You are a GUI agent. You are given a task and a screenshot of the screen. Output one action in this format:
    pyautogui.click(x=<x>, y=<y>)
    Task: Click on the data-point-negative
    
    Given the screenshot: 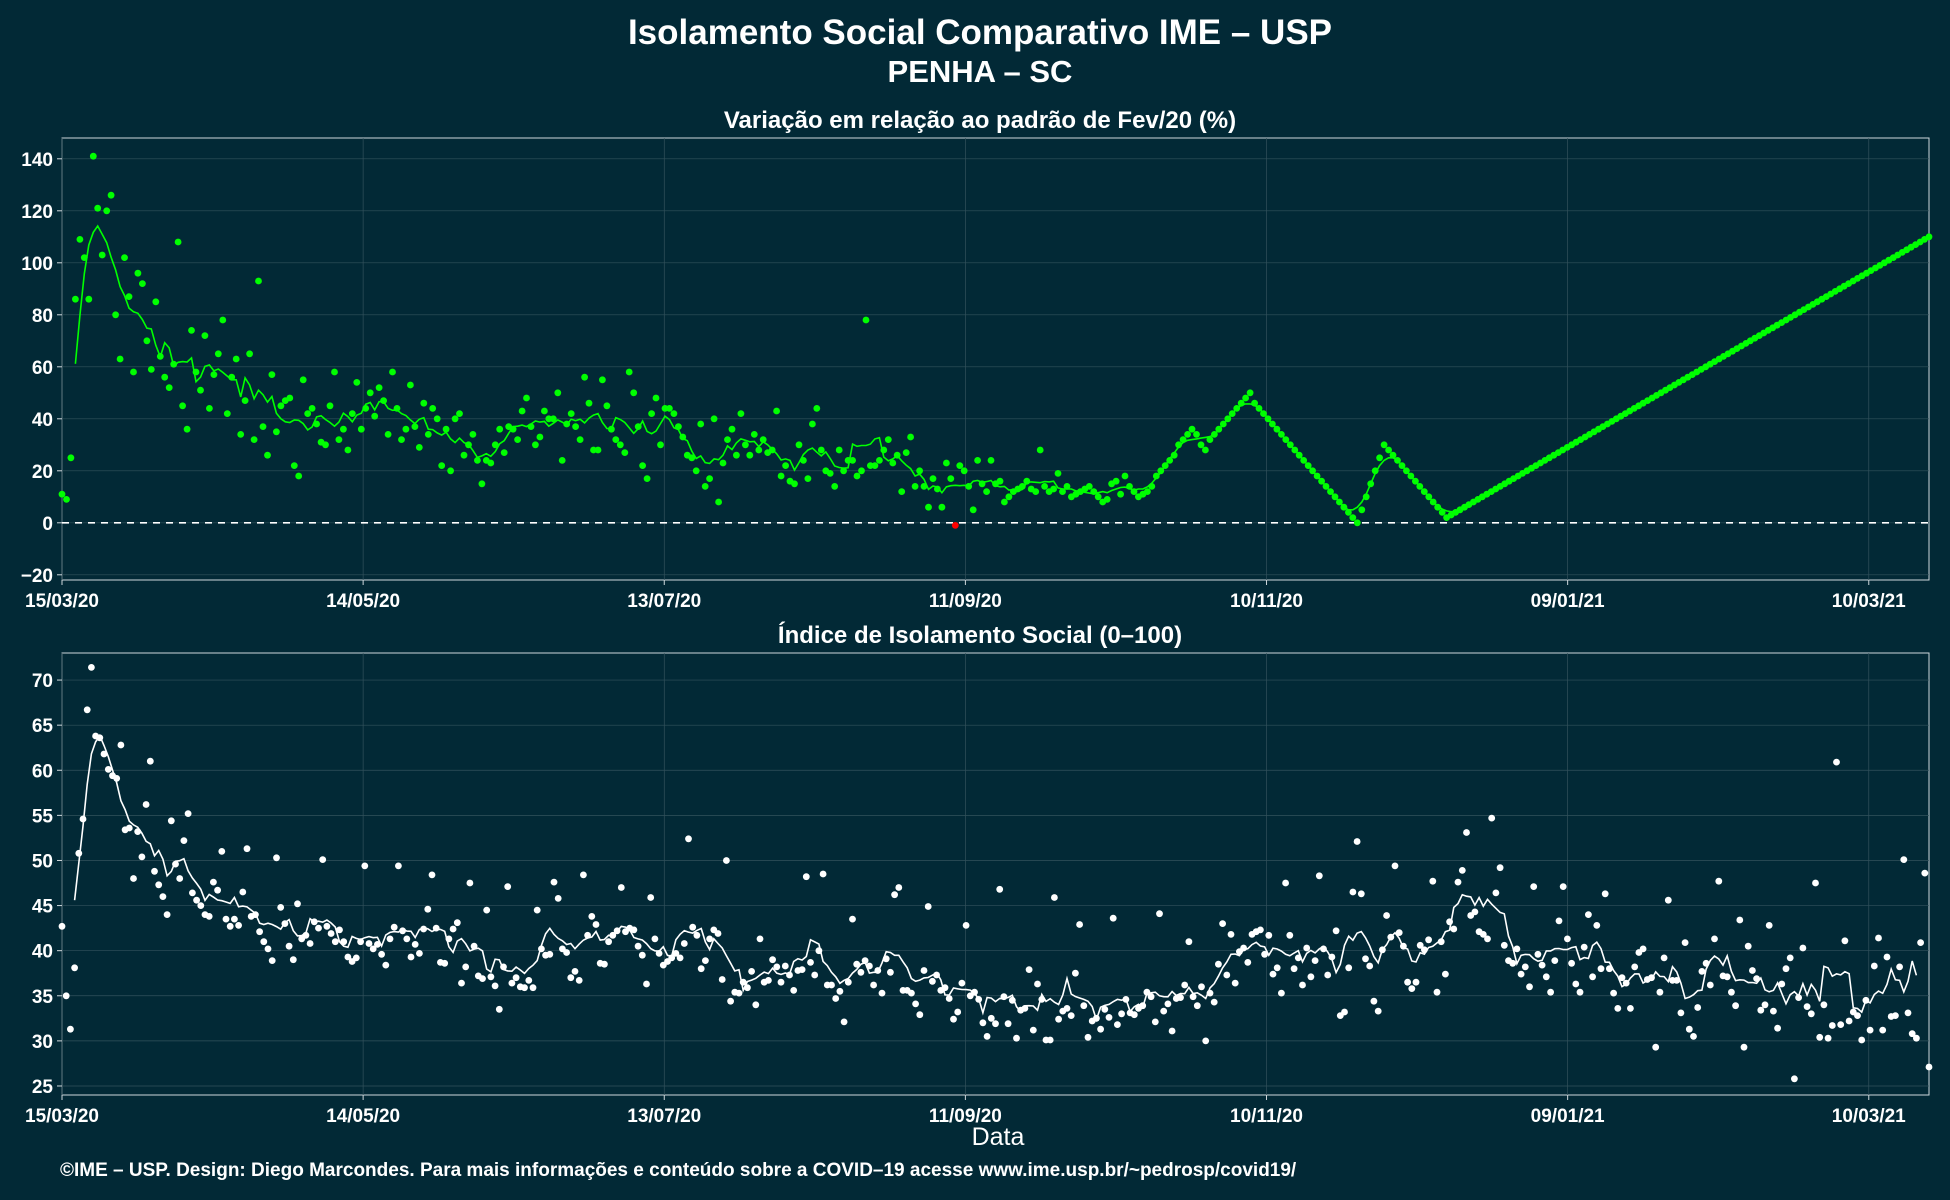 What is the action you would take?
    pyautogui.click(x=955, y=525)
    